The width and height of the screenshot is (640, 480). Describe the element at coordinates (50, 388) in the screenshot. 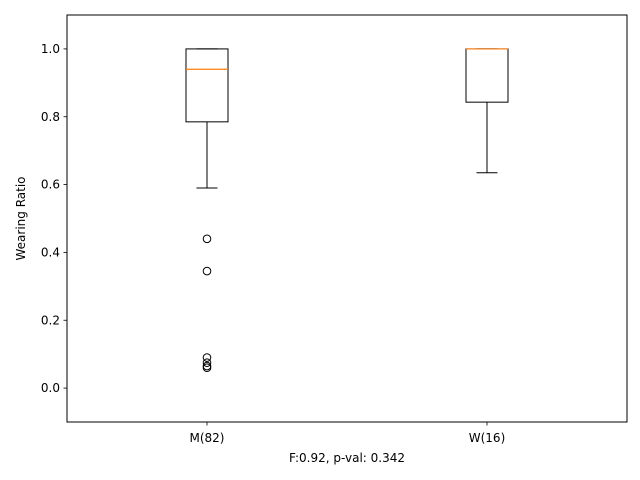

I see `y-tick-label: 0.0` at that location.